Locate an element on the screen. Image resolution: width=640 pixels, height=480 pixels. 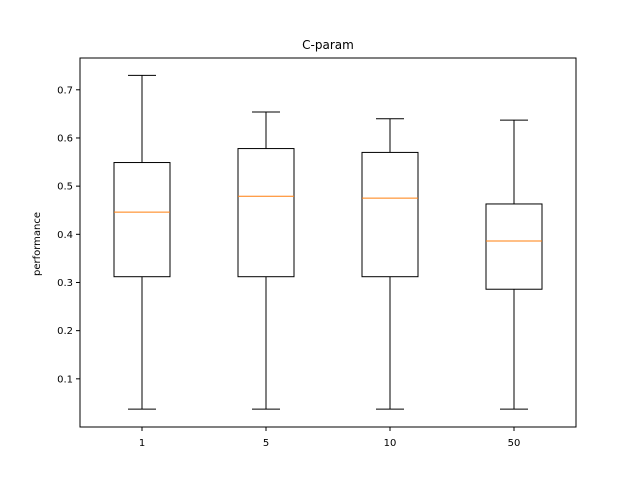
y-tick-label: 0.5 is located at coordinates (65, 187).